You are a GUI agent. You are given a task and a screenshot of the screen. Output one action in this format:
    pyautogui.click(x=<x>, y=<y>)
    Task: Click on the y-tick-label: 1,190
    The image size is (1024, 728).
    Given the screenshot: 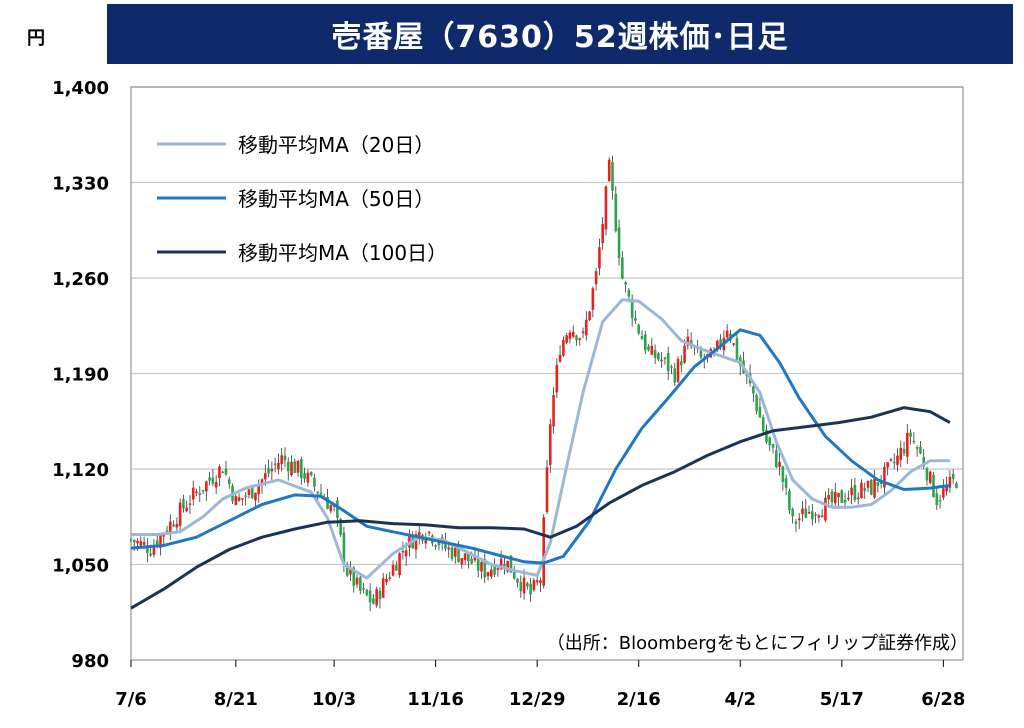 What is the action you would take?
    pyautogui.click(x=80, y=375)
    